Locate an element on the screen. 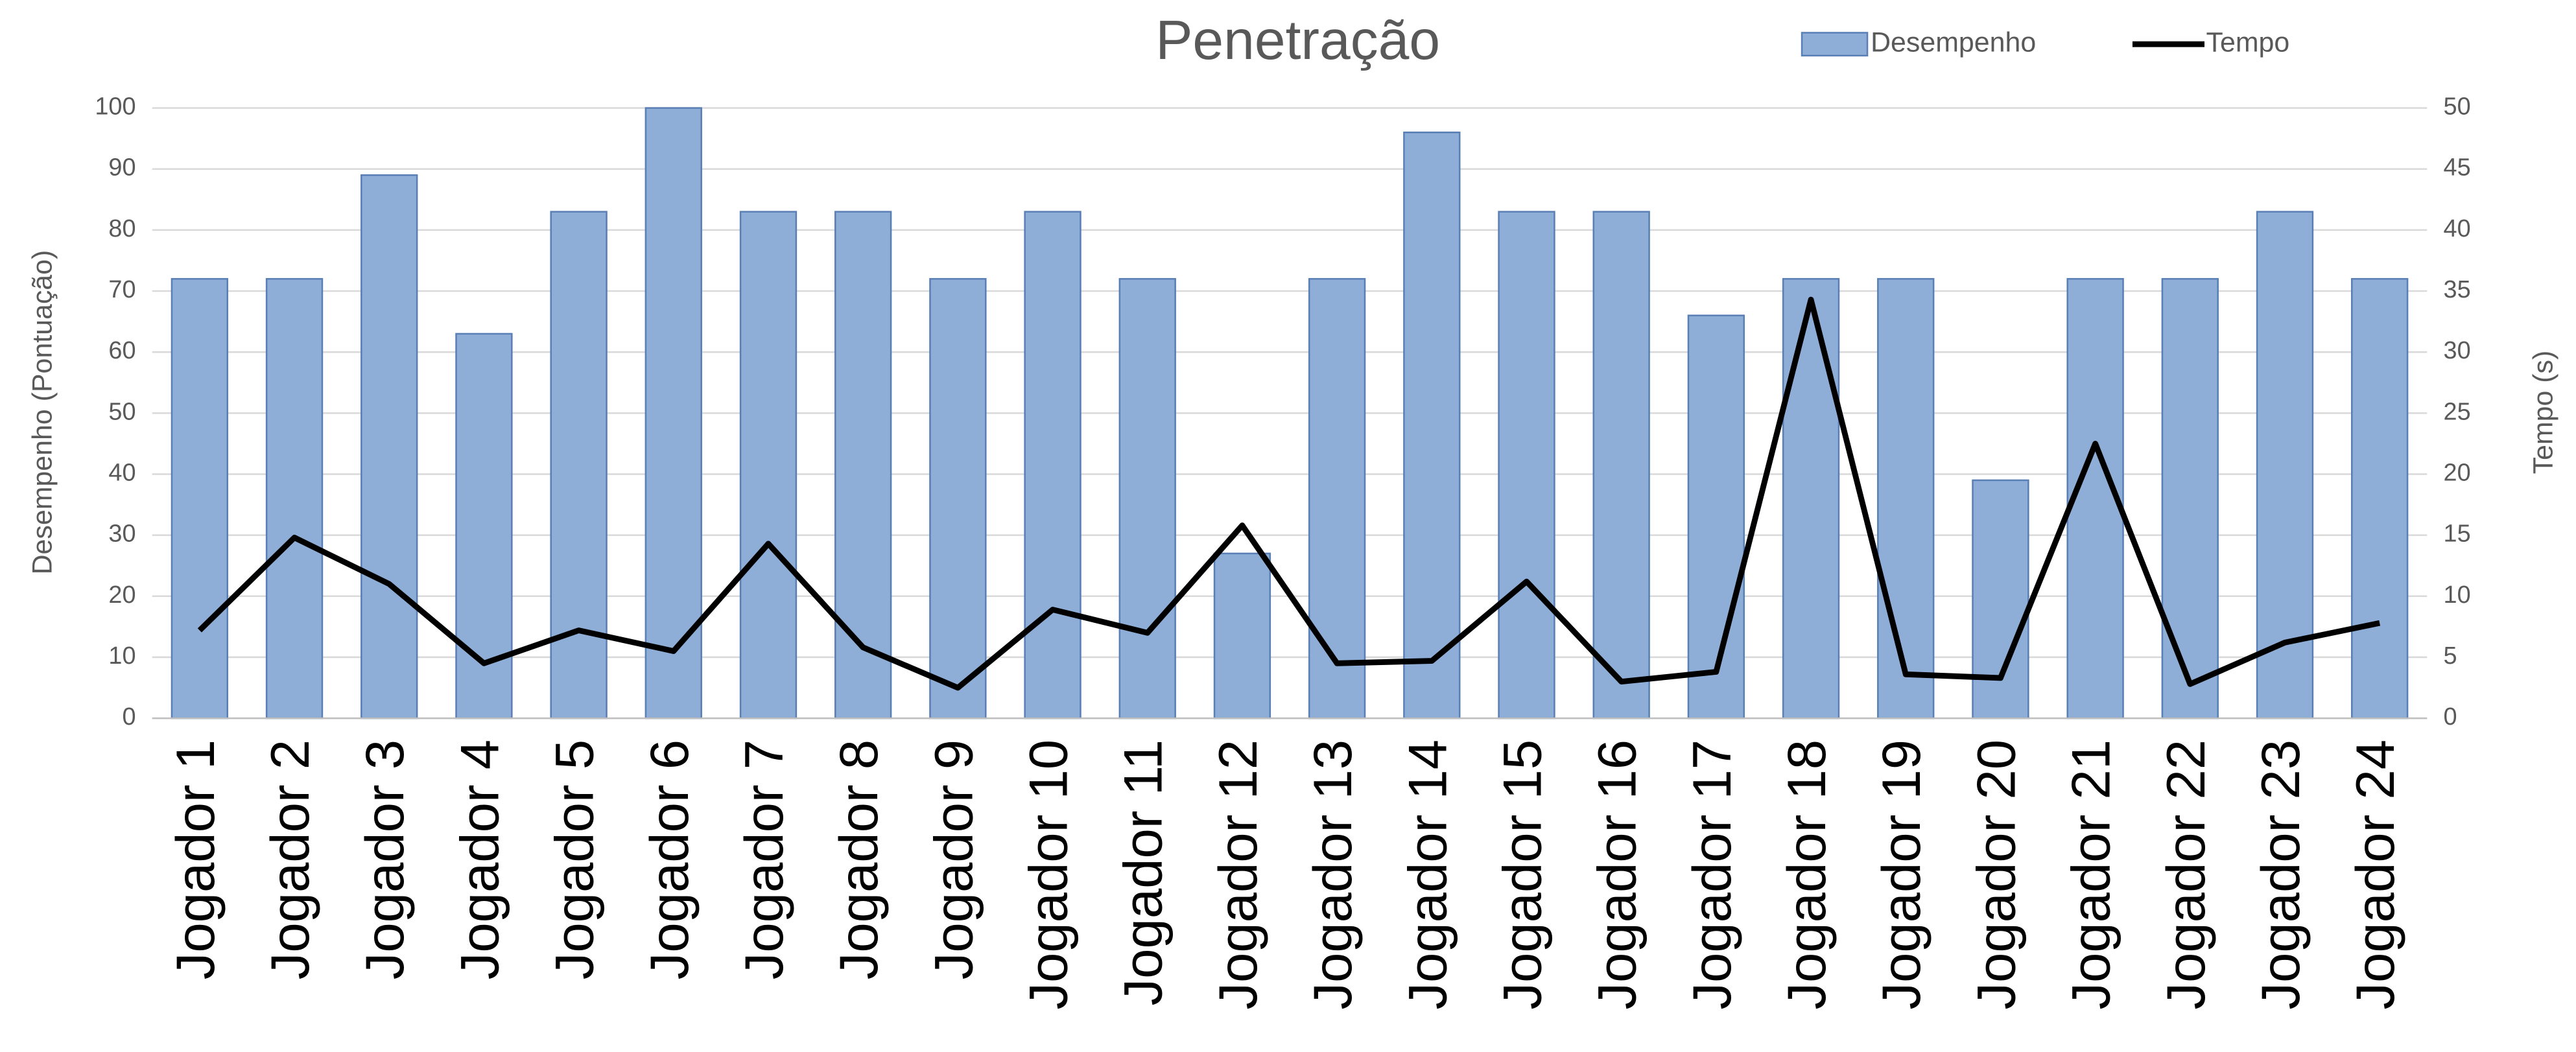 The image size is (2576, 1052). x-tick-label: Jogador 19 is located at coordinates (1901, 875).